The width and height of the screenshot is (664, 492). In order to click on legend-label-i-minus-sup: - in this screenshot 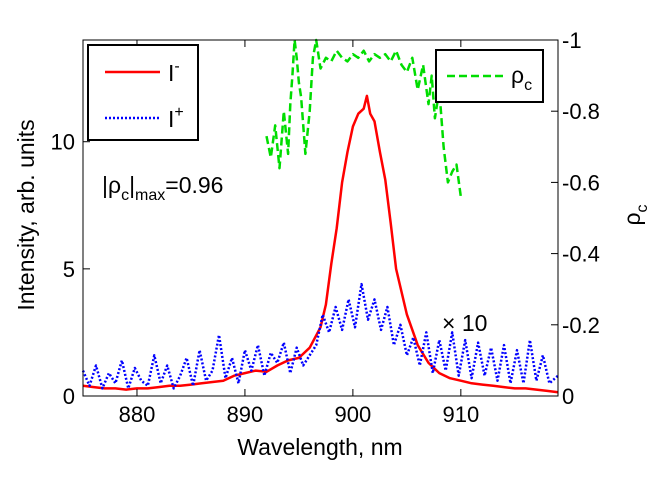, I will do `click(176, 66)`.